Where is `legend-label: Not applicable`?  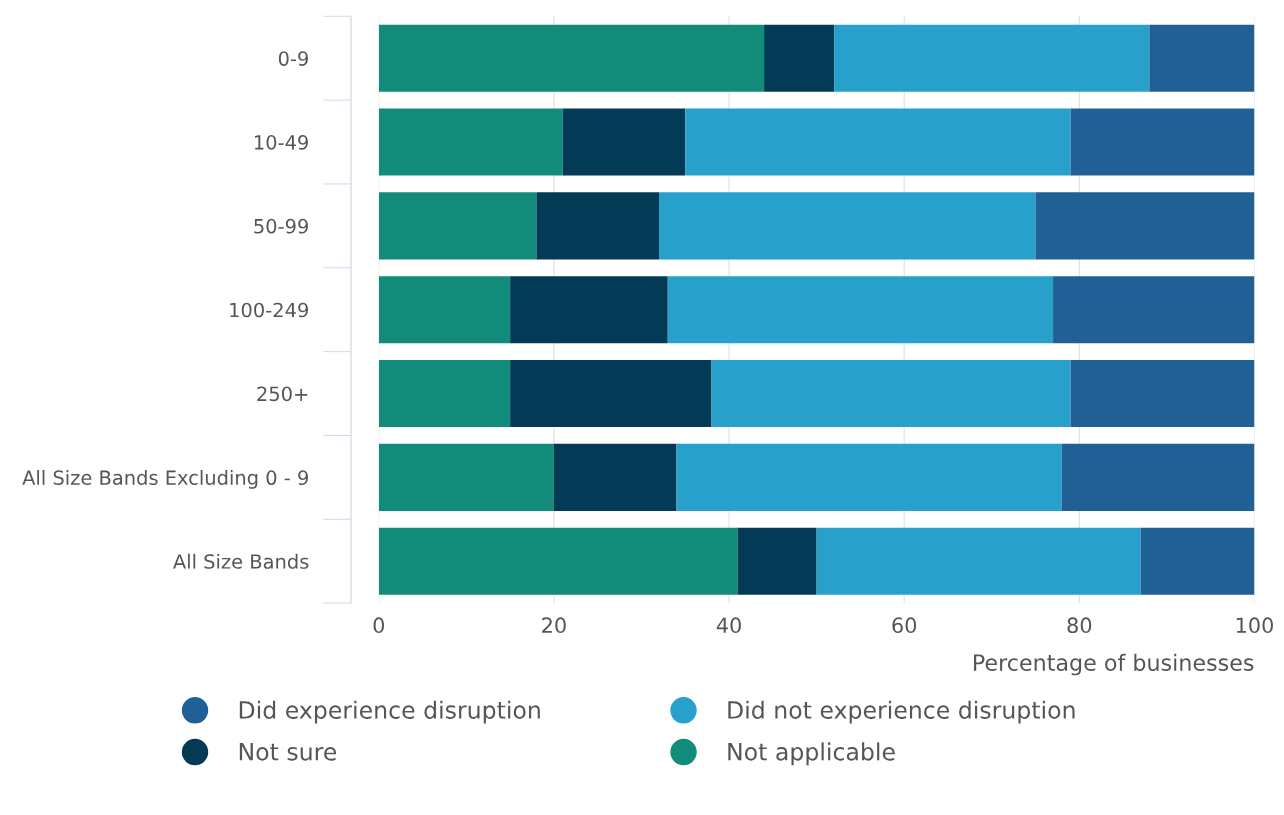
legend-label: Not applicable is located at coordinates (811, 754).